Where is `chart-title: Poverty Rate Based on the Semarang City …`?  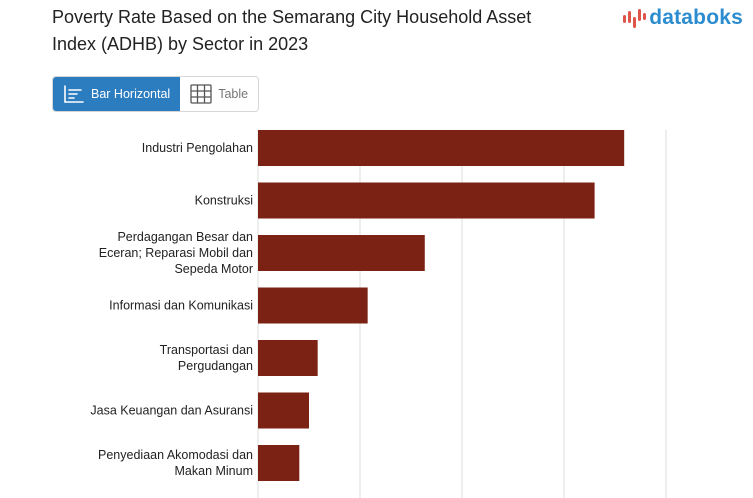
chart-title: Poverty Rate Based on the Semarang City … is located at coordinates (292, 30).